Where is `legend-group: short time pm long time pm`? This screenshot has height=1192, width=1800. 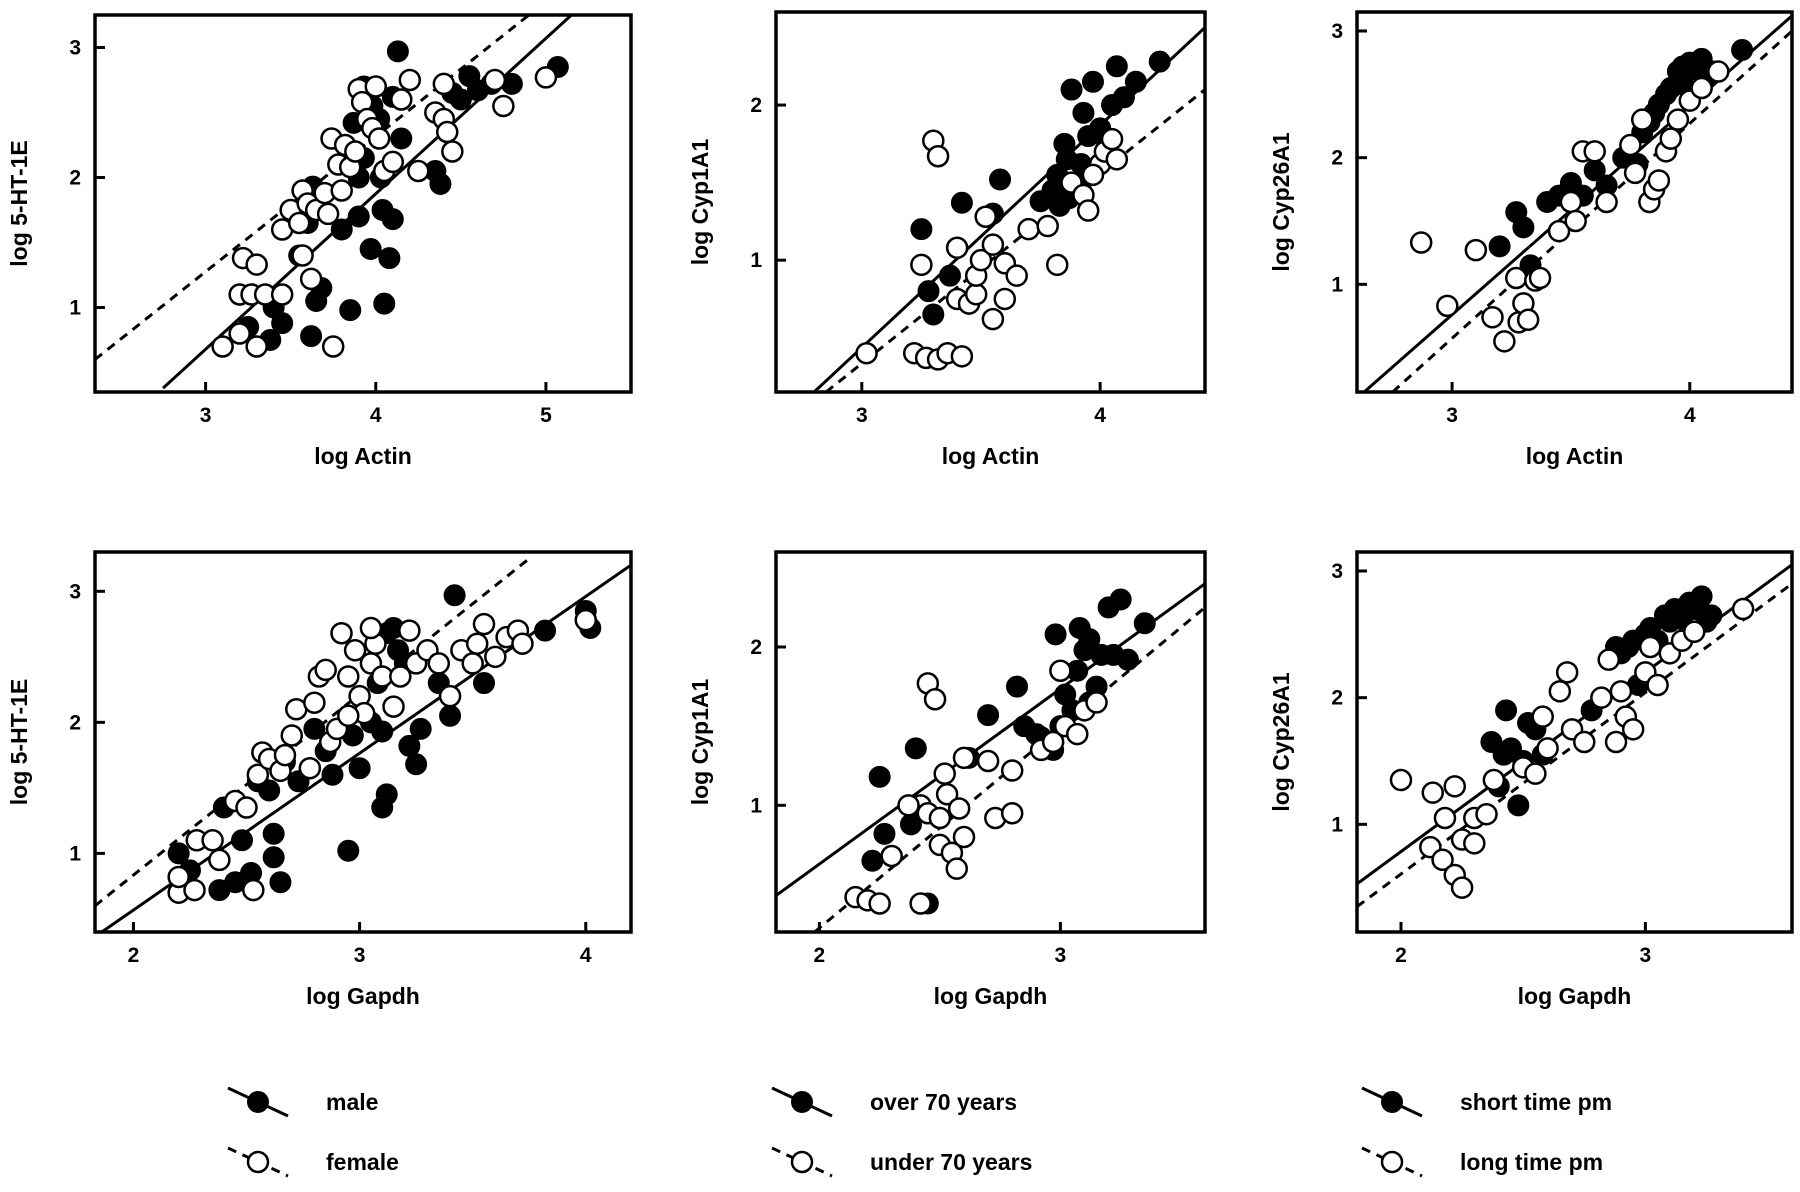 legend-group: short time pm long time pm is located at coordinates (1486, 1132).